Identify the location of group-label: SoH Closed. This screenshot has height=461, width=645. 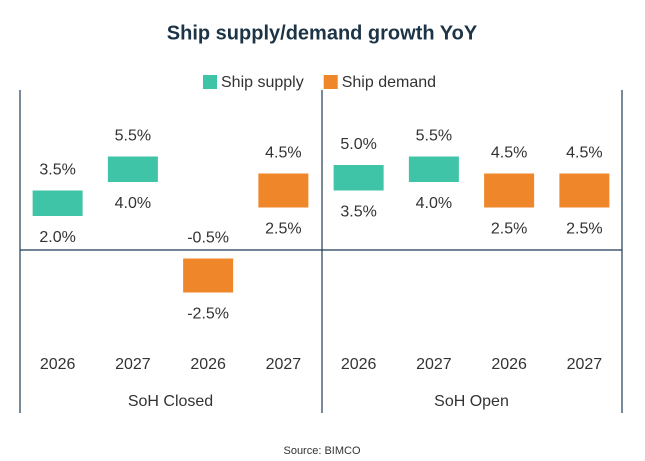
(170, 401).